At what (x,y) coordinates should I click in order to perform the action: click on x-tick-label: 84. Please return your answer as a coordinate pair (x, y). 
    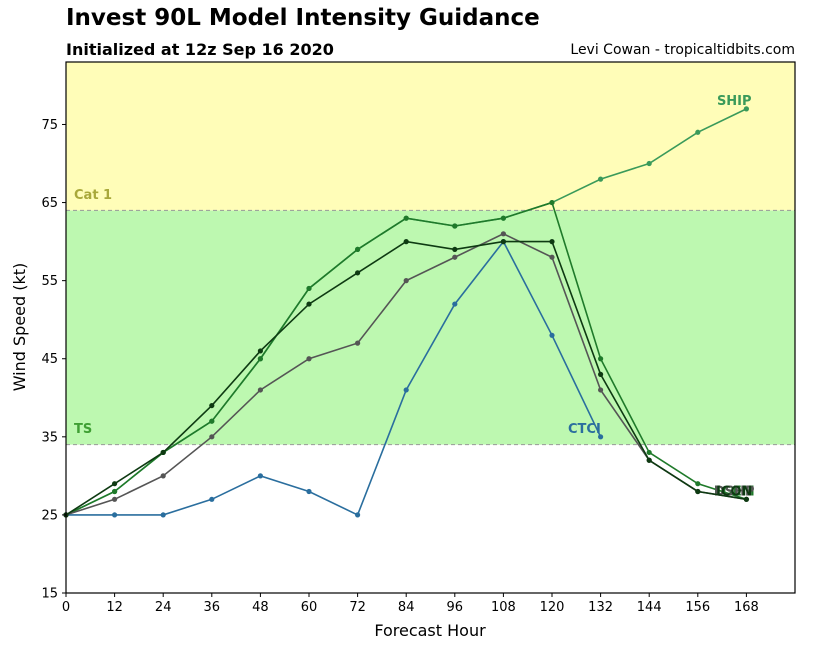
    Looking at the image, I should click on (406, 607).